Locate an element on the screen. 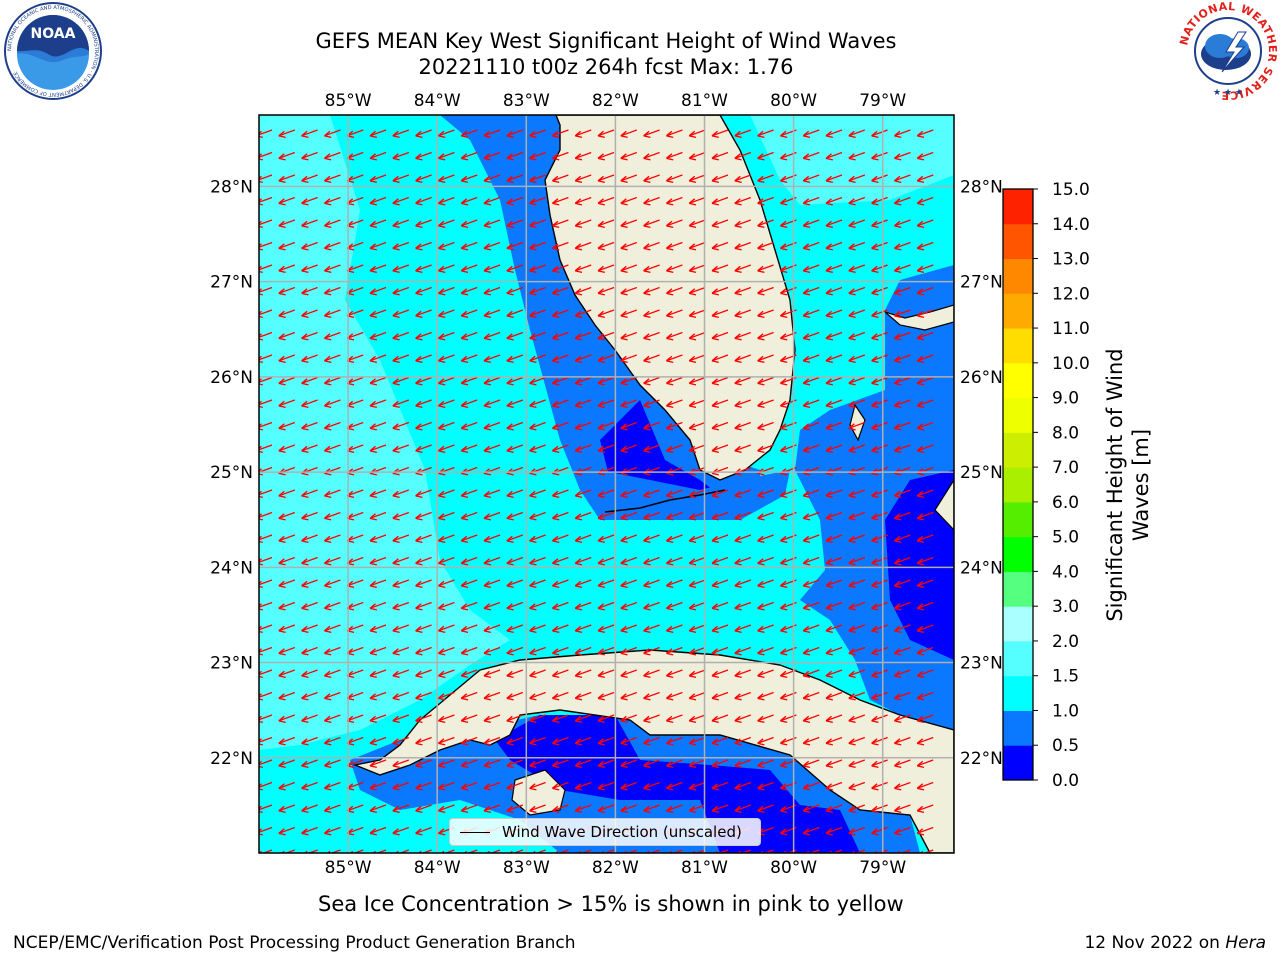 The height and width of the screenshot is (960, 1280). colorbar-frame is located at coordinates (1018, 484).